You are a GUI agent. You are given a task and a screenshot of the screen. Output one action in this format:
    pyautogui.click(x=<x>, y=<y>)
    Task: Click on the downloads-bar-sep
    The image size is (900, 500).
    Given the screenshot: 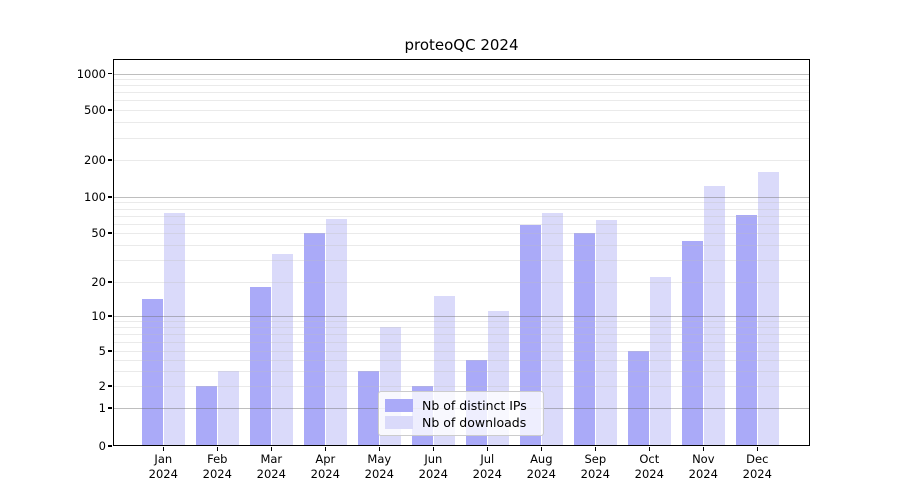 What is the action you would take?
    pyautogui.click(x=607, y=333)
    